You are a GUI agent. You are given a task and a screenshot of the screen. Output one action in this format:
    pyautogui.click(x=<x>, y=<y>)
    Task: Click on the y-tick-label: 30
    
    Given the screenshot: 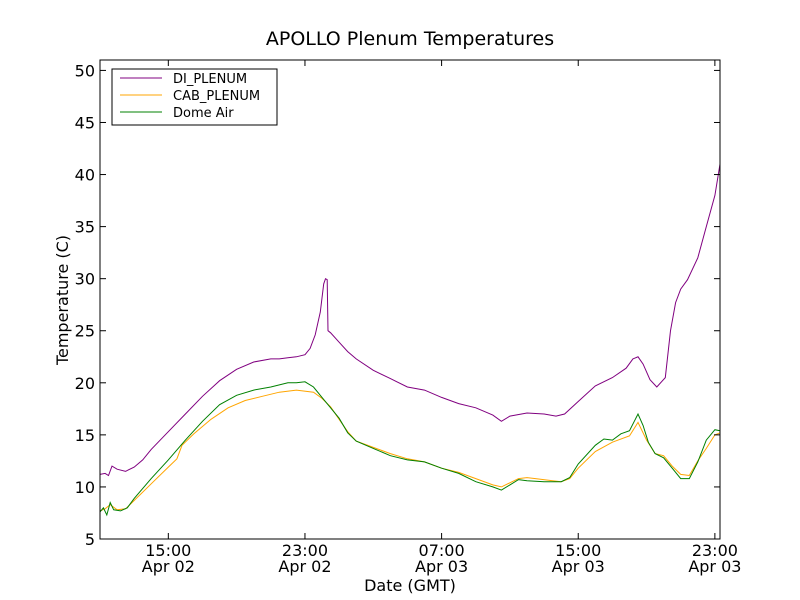 What is the action you would take?
    pyautogui.click(x=85, y=279)
    